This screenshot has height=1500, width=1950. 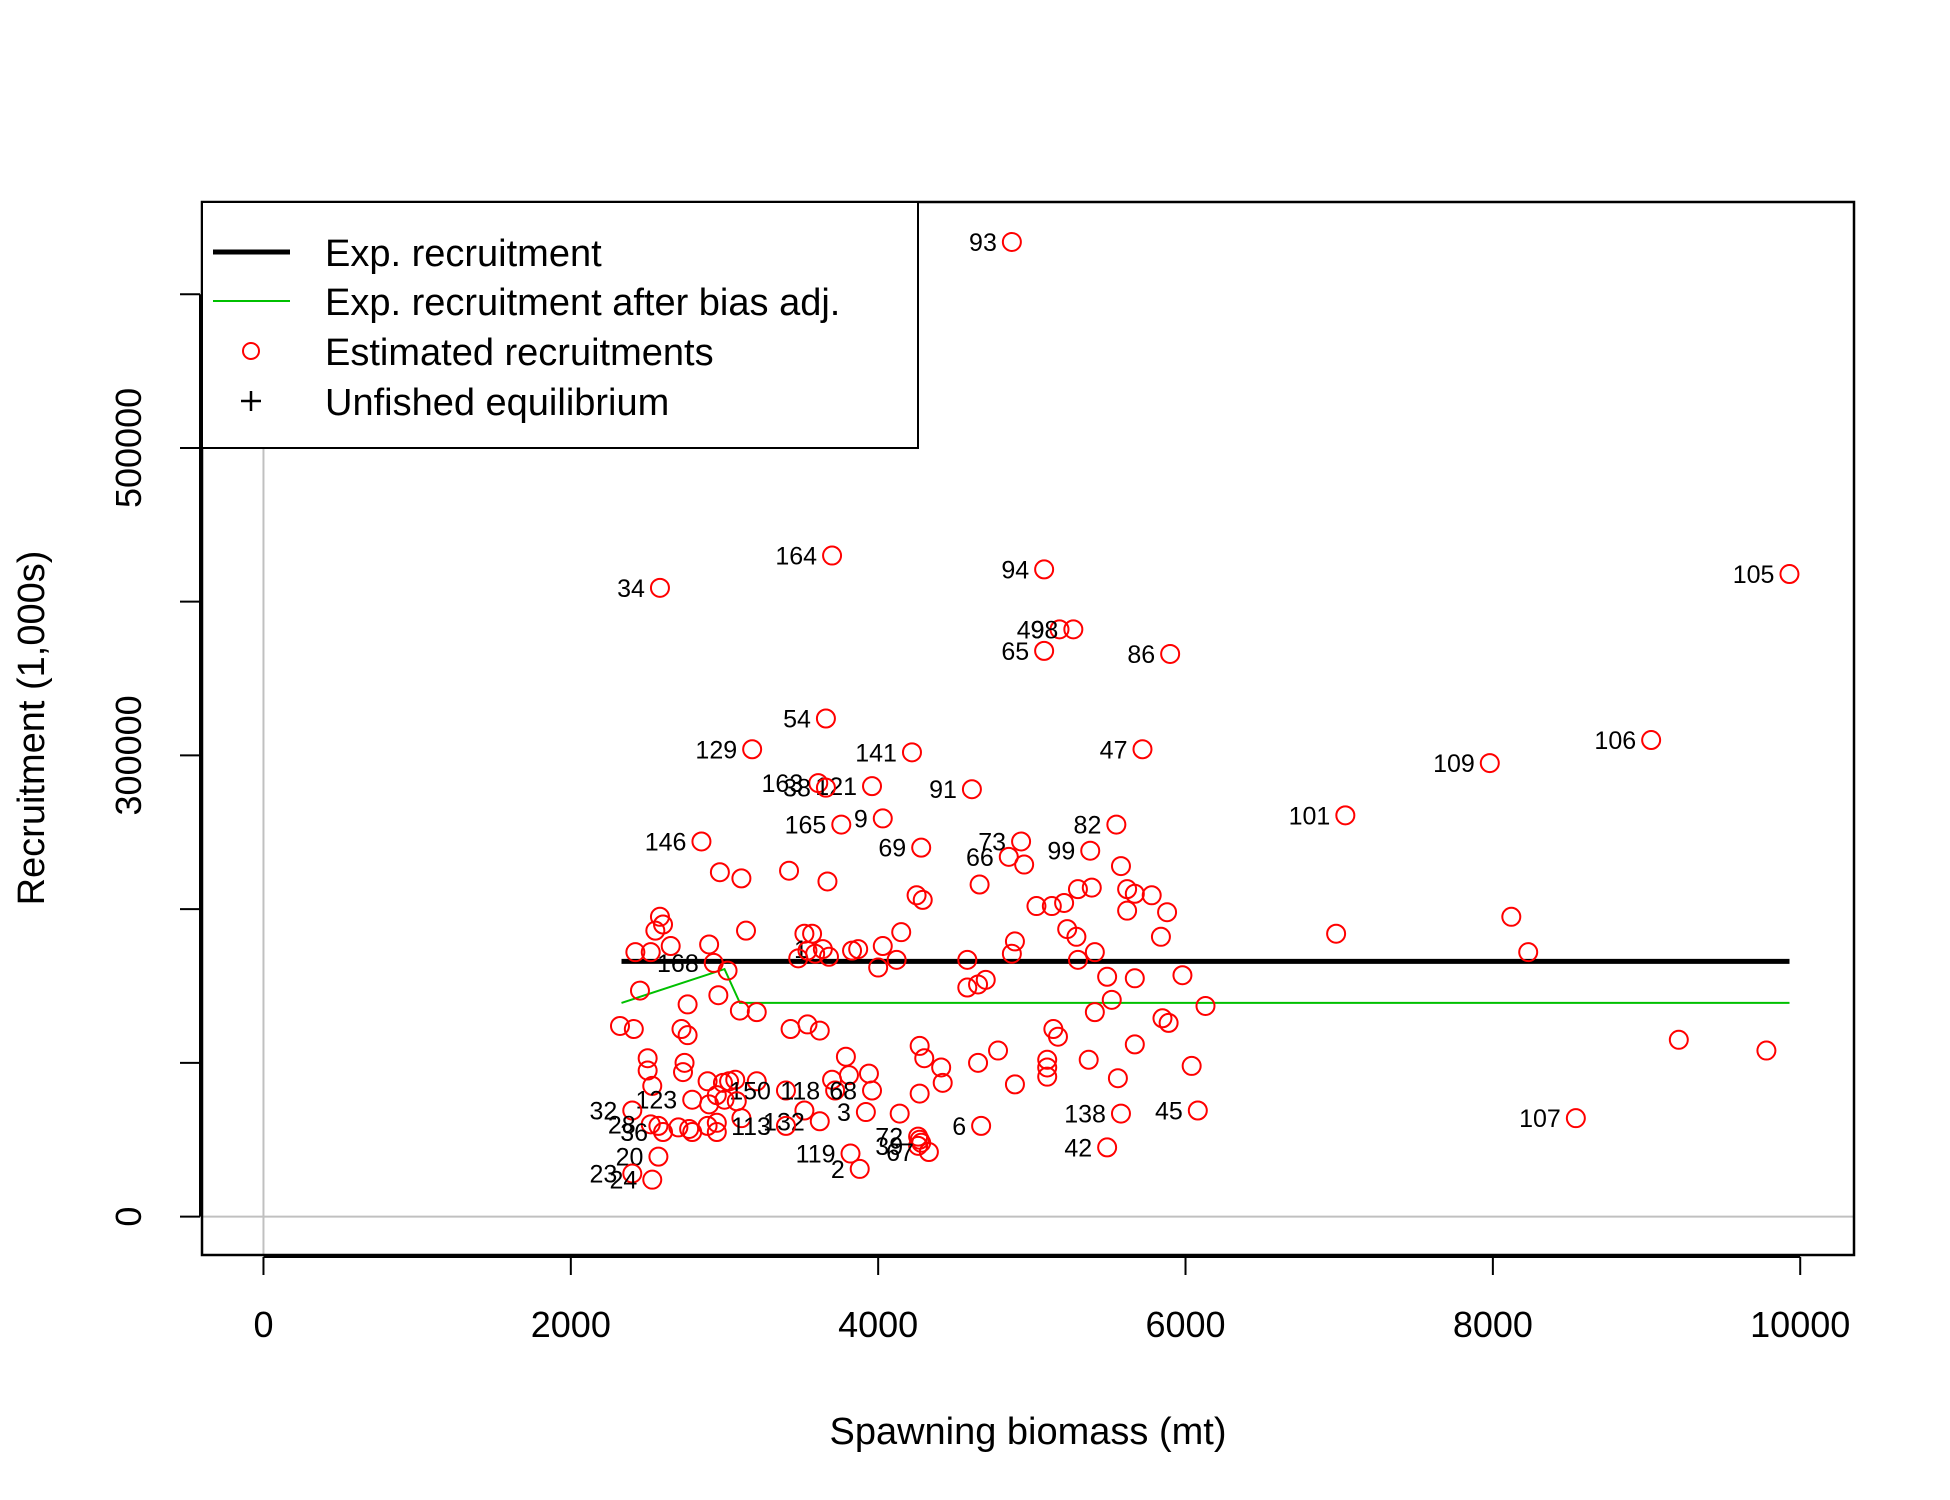 I want to click on legend-bias-adjusted-label: Exp. recruitment after bias adj., so click(x=582, y=303).